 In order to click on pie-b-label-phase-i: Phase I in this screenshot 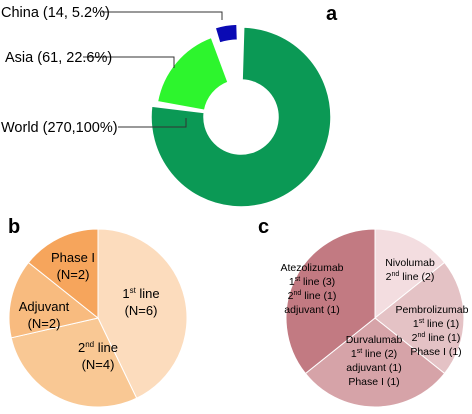, I will do `click(73, 257)`.